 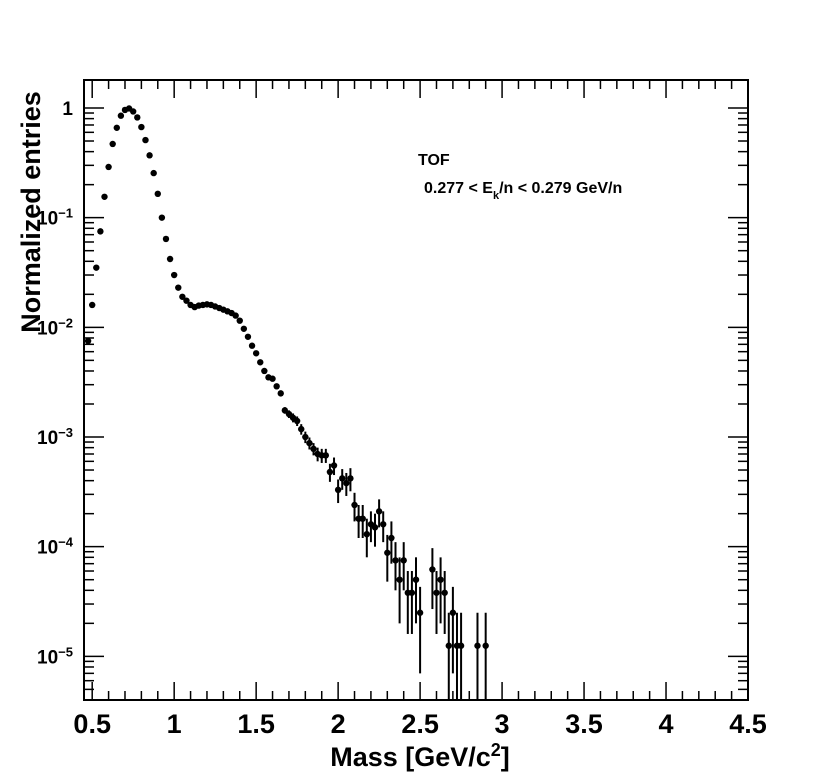 What do you see at coordinates (174, 724) in the screenshot?
I see `x-tick-label: 1` at bounding box center [174, 724].